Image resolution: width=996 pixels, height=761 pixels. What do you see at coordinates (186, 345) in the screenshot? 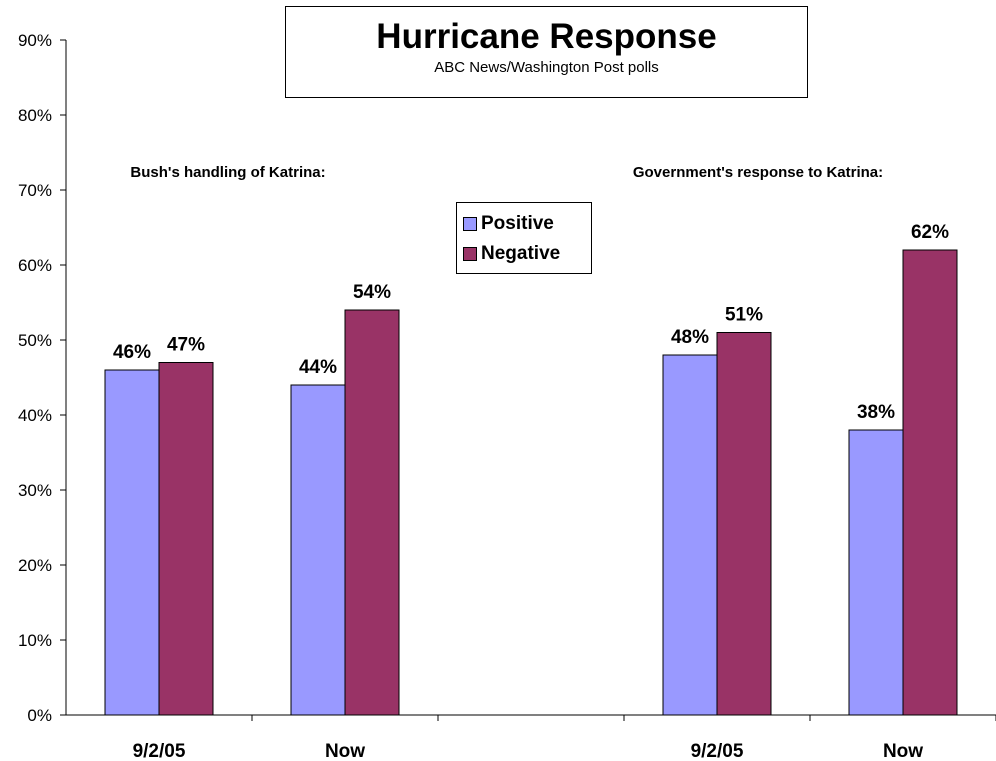
I see `data-label: 47%` at bounding box center [186, 345].